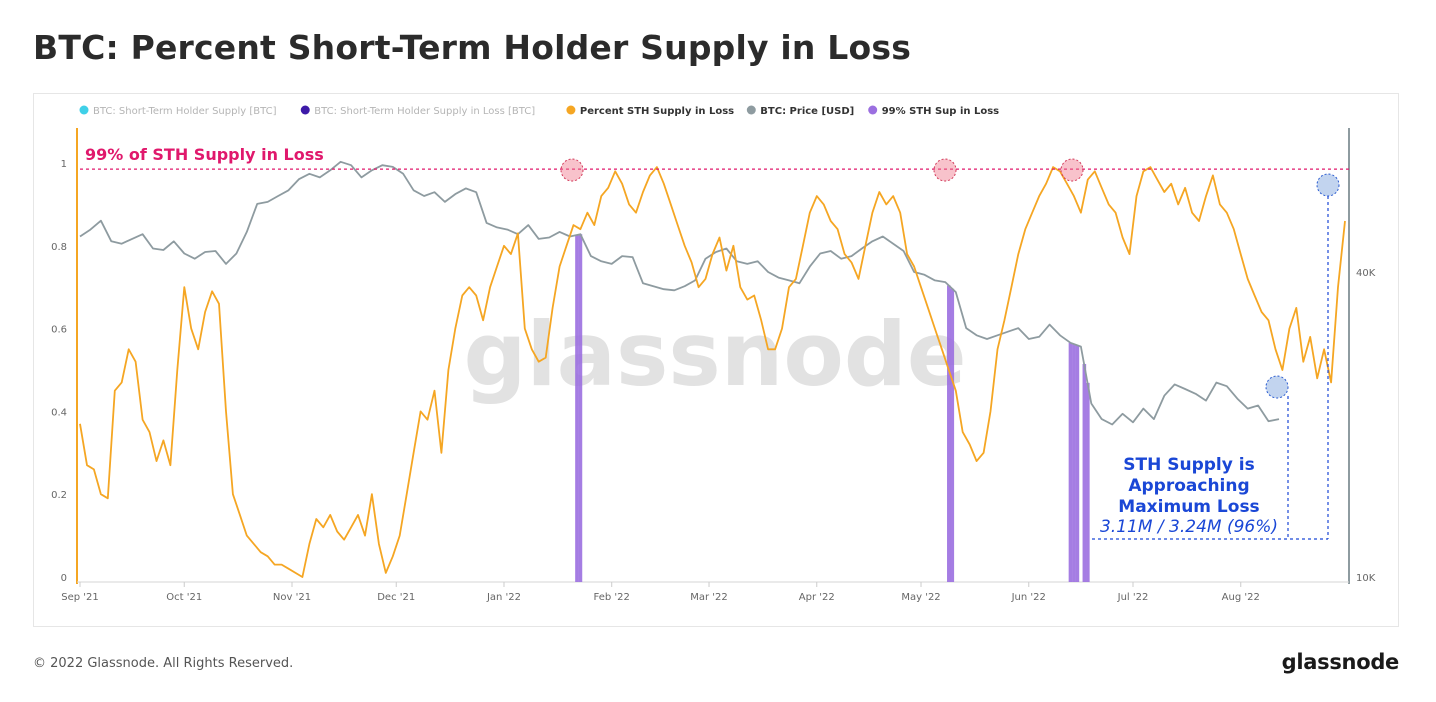 Image resolution: width=1436 pixels, height=702 pixels. I want to click on x-tick-7: Apr '22, so click(817, 597).